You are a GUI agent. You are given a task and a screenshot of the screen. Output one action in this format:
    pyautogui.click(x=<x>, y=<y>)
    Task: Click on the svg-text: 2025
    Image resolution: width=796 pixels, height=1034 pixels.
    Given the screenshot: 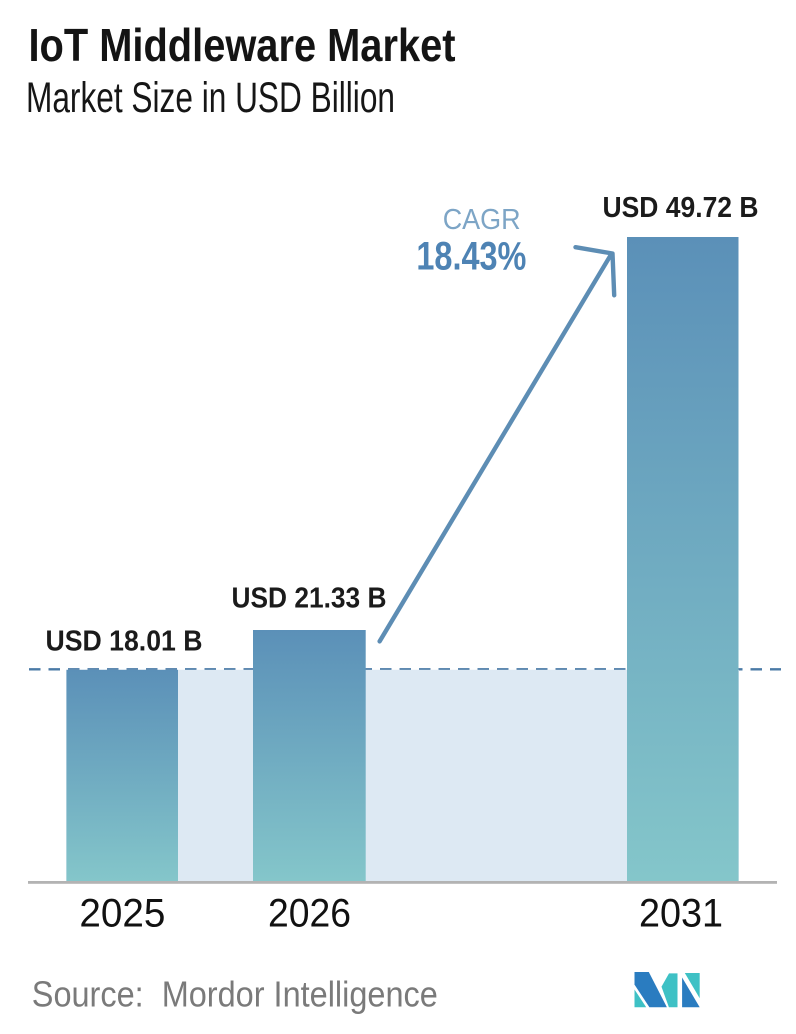 What is the action you would take?
    pyautogui.click(x=122, y=914)
    